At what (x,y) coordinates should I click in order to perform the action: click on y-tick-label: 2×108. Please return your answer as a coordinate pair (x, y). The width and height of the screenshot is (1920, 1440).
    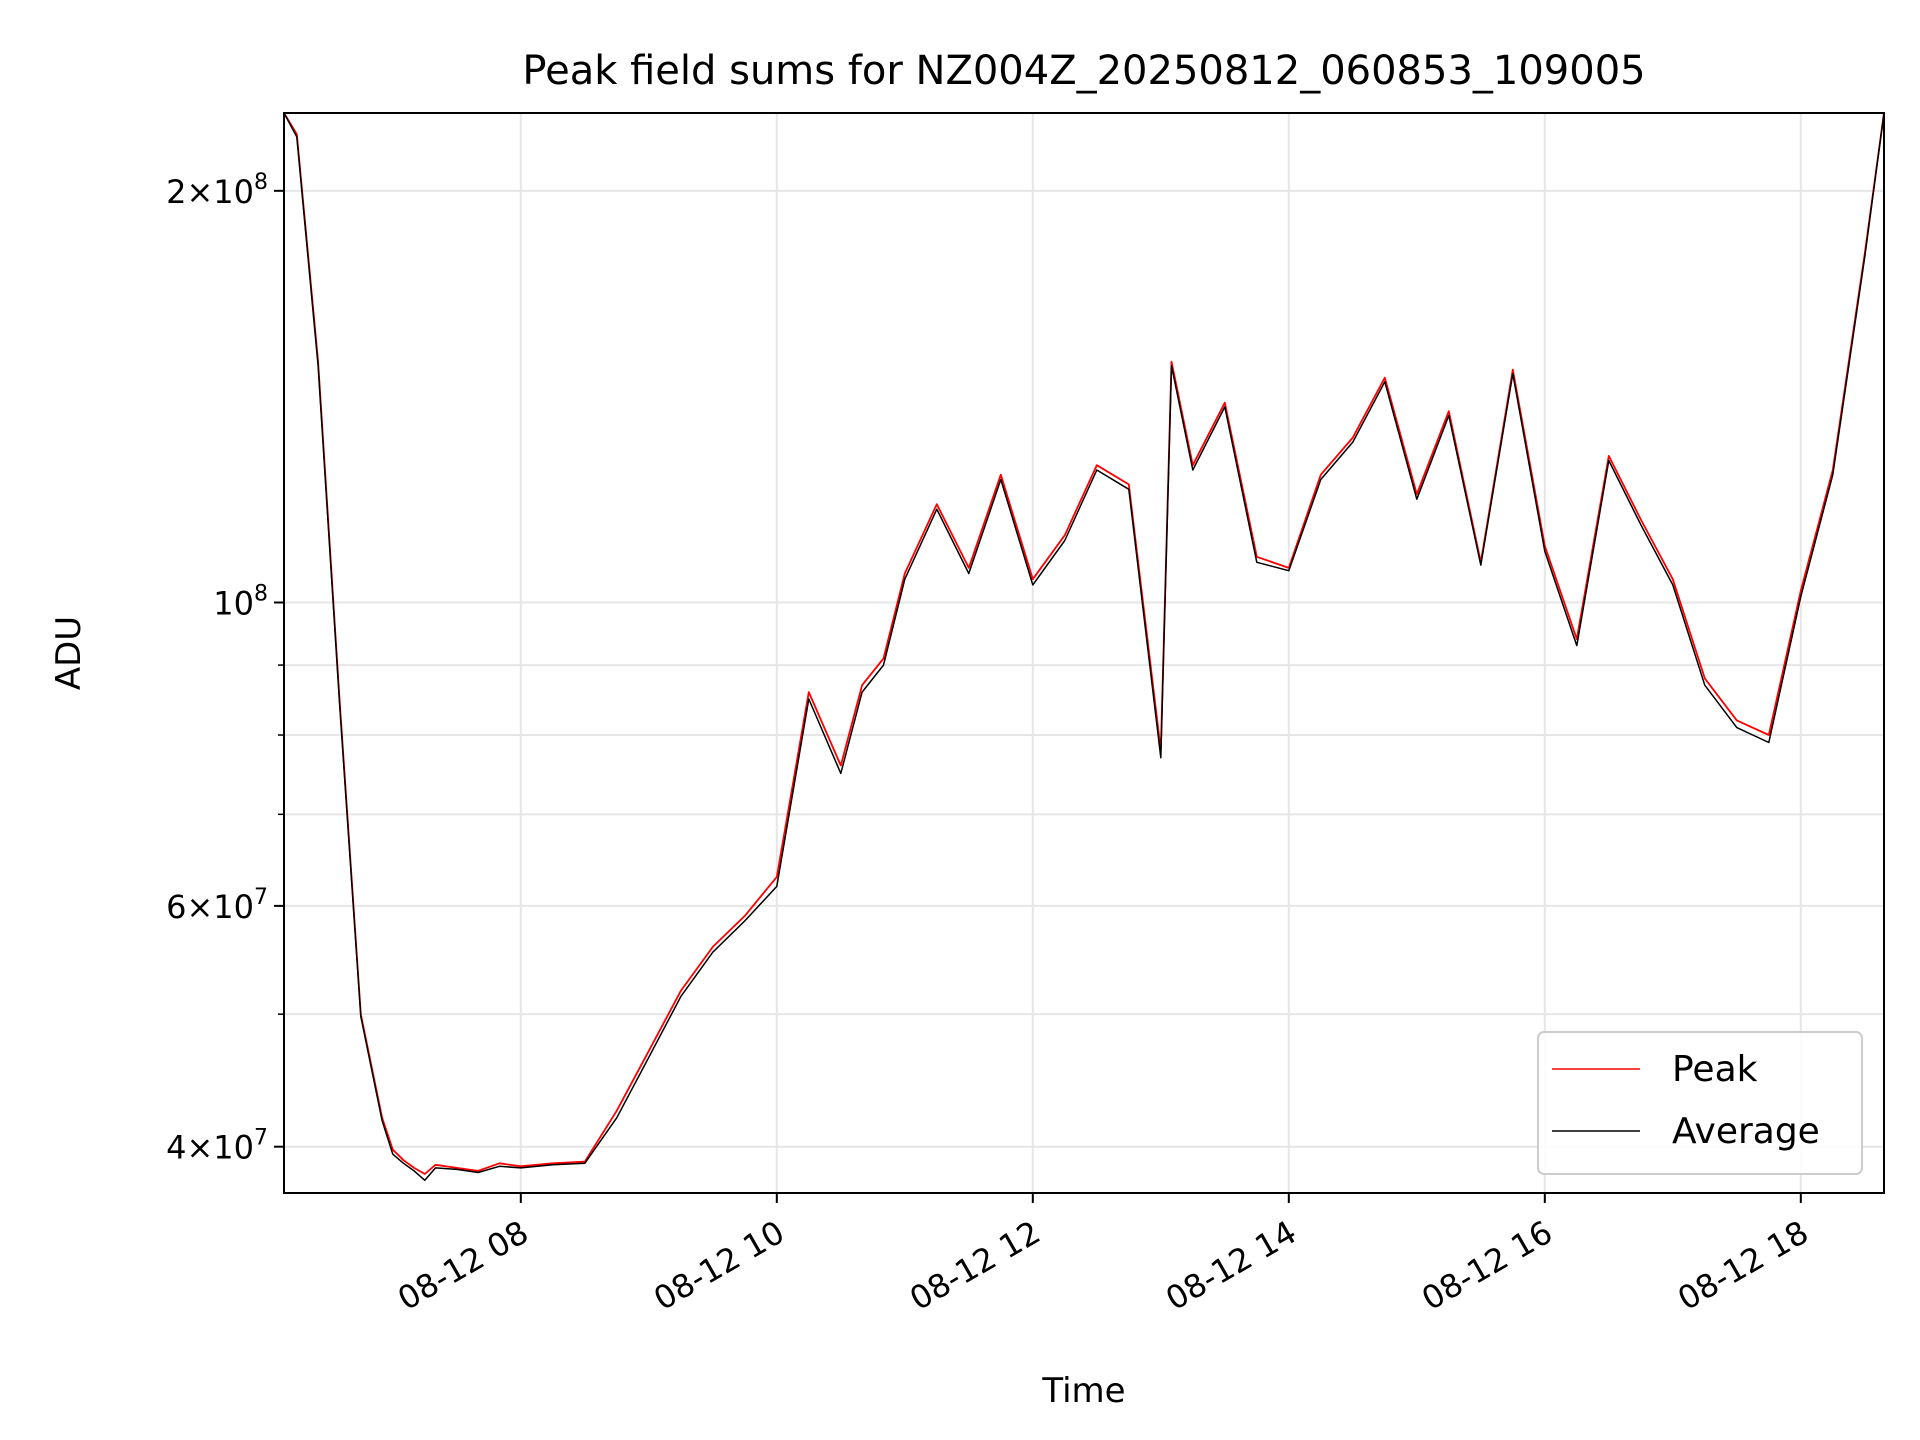
    Looking at the image, I should click on (217, 190).